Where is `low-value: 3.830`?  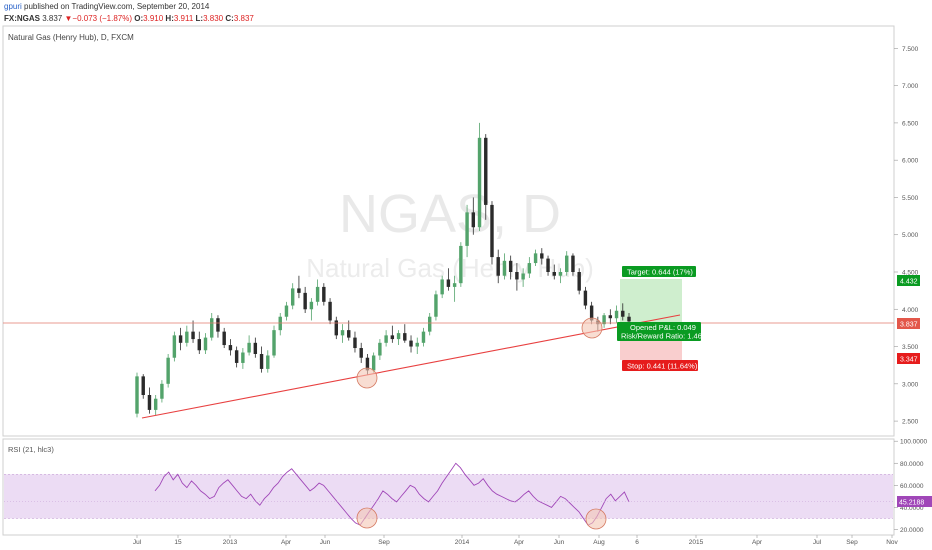
low-value: 3.830 is located at coordinates (213, 18).